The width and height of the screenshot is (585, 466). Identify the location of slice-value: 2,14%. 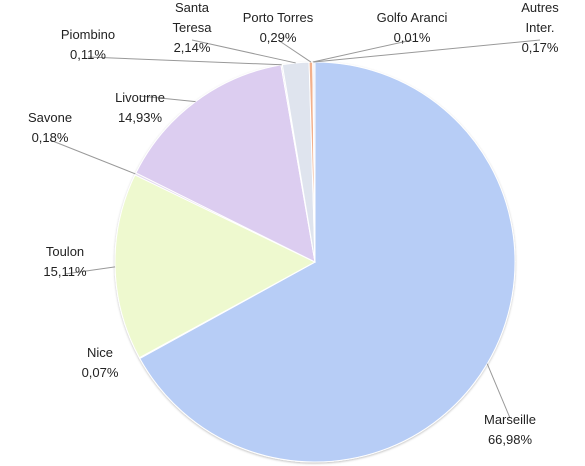
(192, 47).